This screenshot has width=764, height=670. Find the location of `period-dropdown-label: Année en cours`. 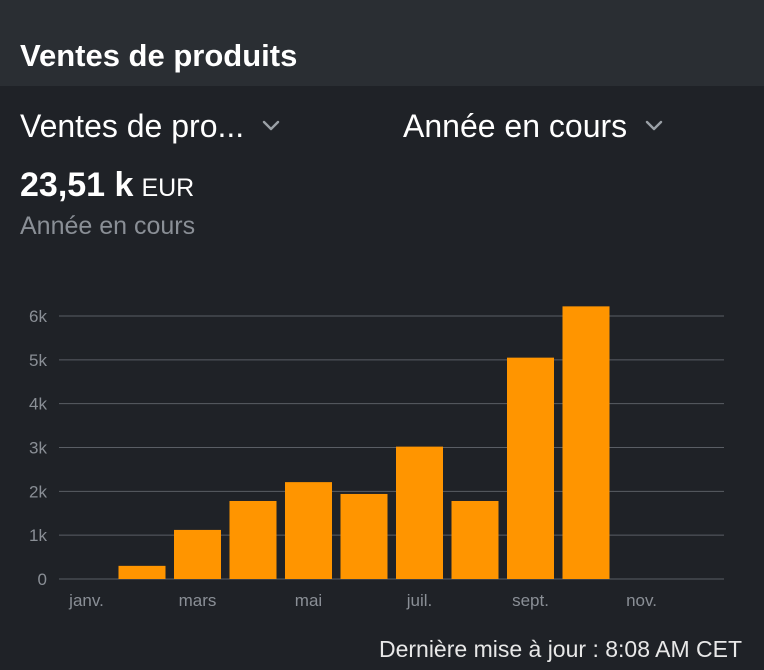

period-dropdown-label: Année en cours is located at coordinates (515, 125).